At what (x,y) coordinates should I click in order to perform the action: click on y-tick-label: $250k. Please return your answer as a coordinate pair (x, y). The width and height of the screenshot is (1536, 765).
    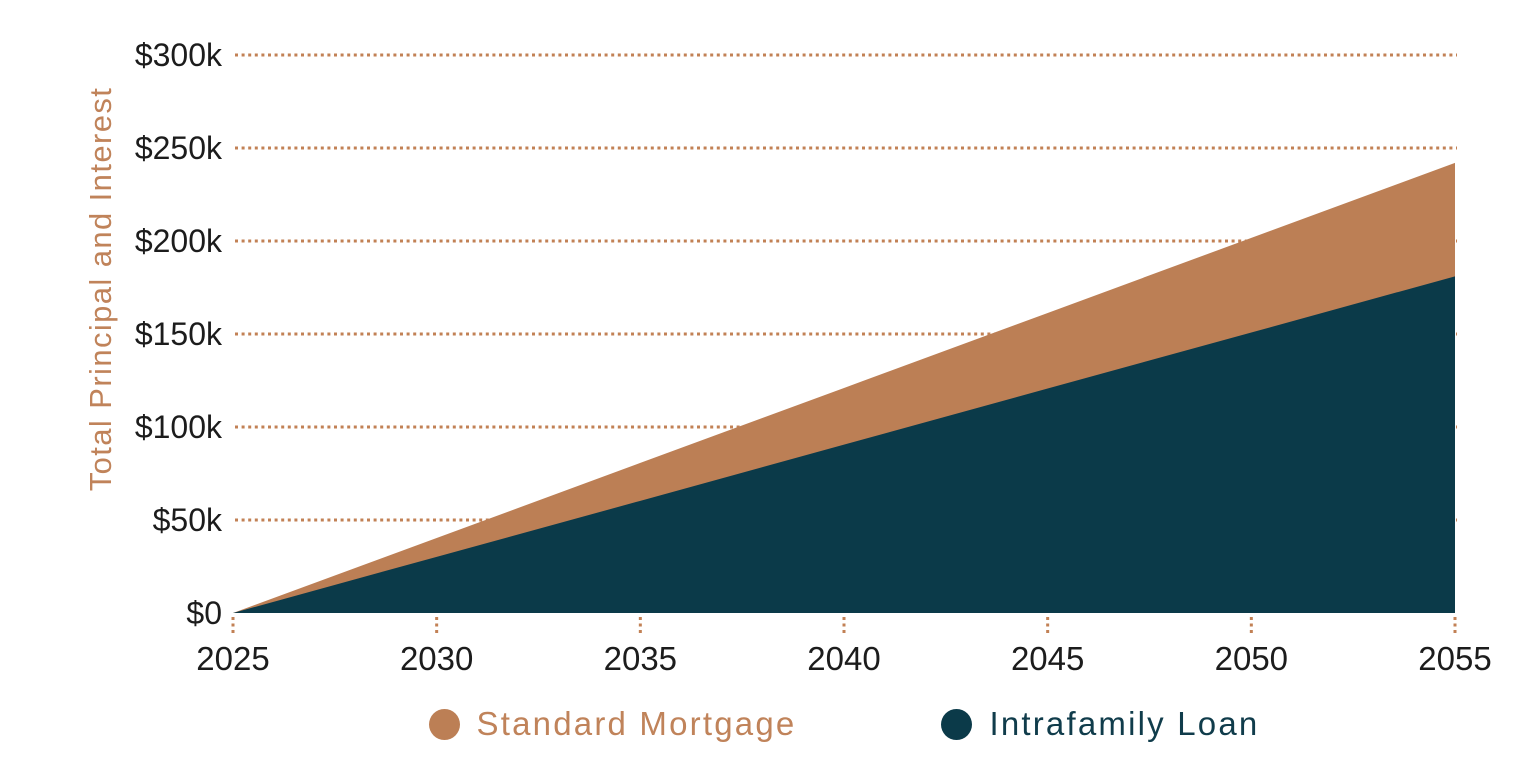
    Looking at the image, I should click on (178, 148).